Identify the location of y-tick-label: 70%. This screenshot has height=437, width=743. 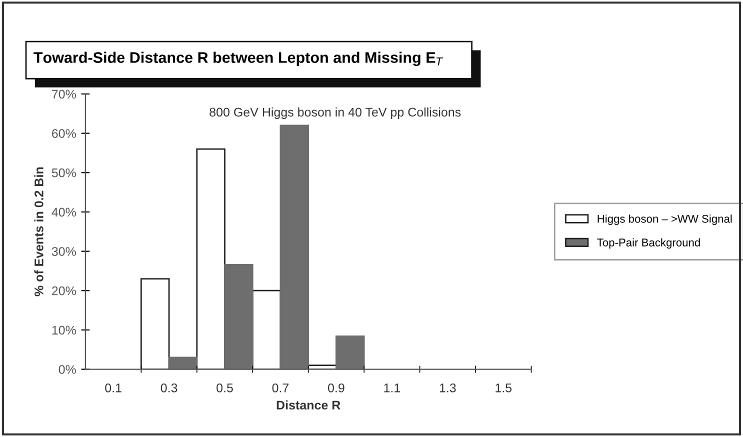
(64, 94).